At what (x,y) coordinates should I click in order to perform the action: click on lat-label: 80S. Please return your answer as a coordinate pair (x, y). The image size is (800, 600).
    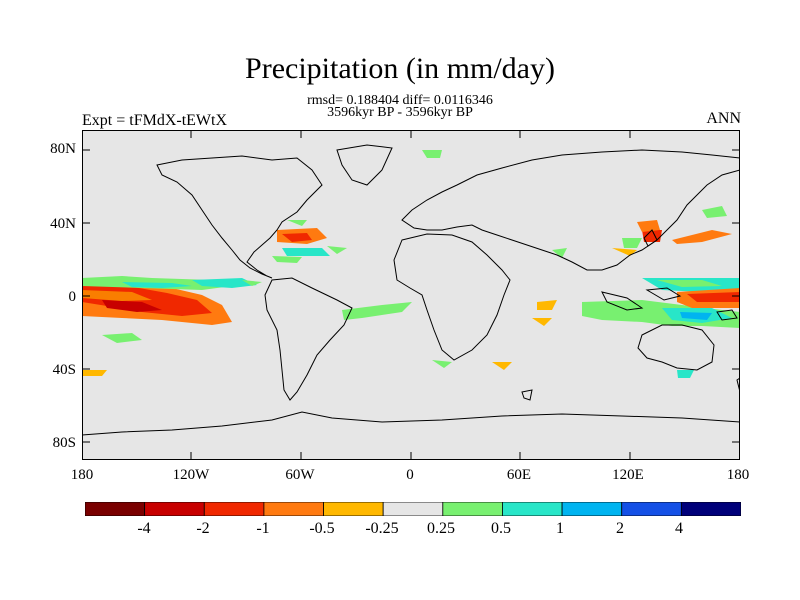
    Looking at the image, I should click on (64, 443).